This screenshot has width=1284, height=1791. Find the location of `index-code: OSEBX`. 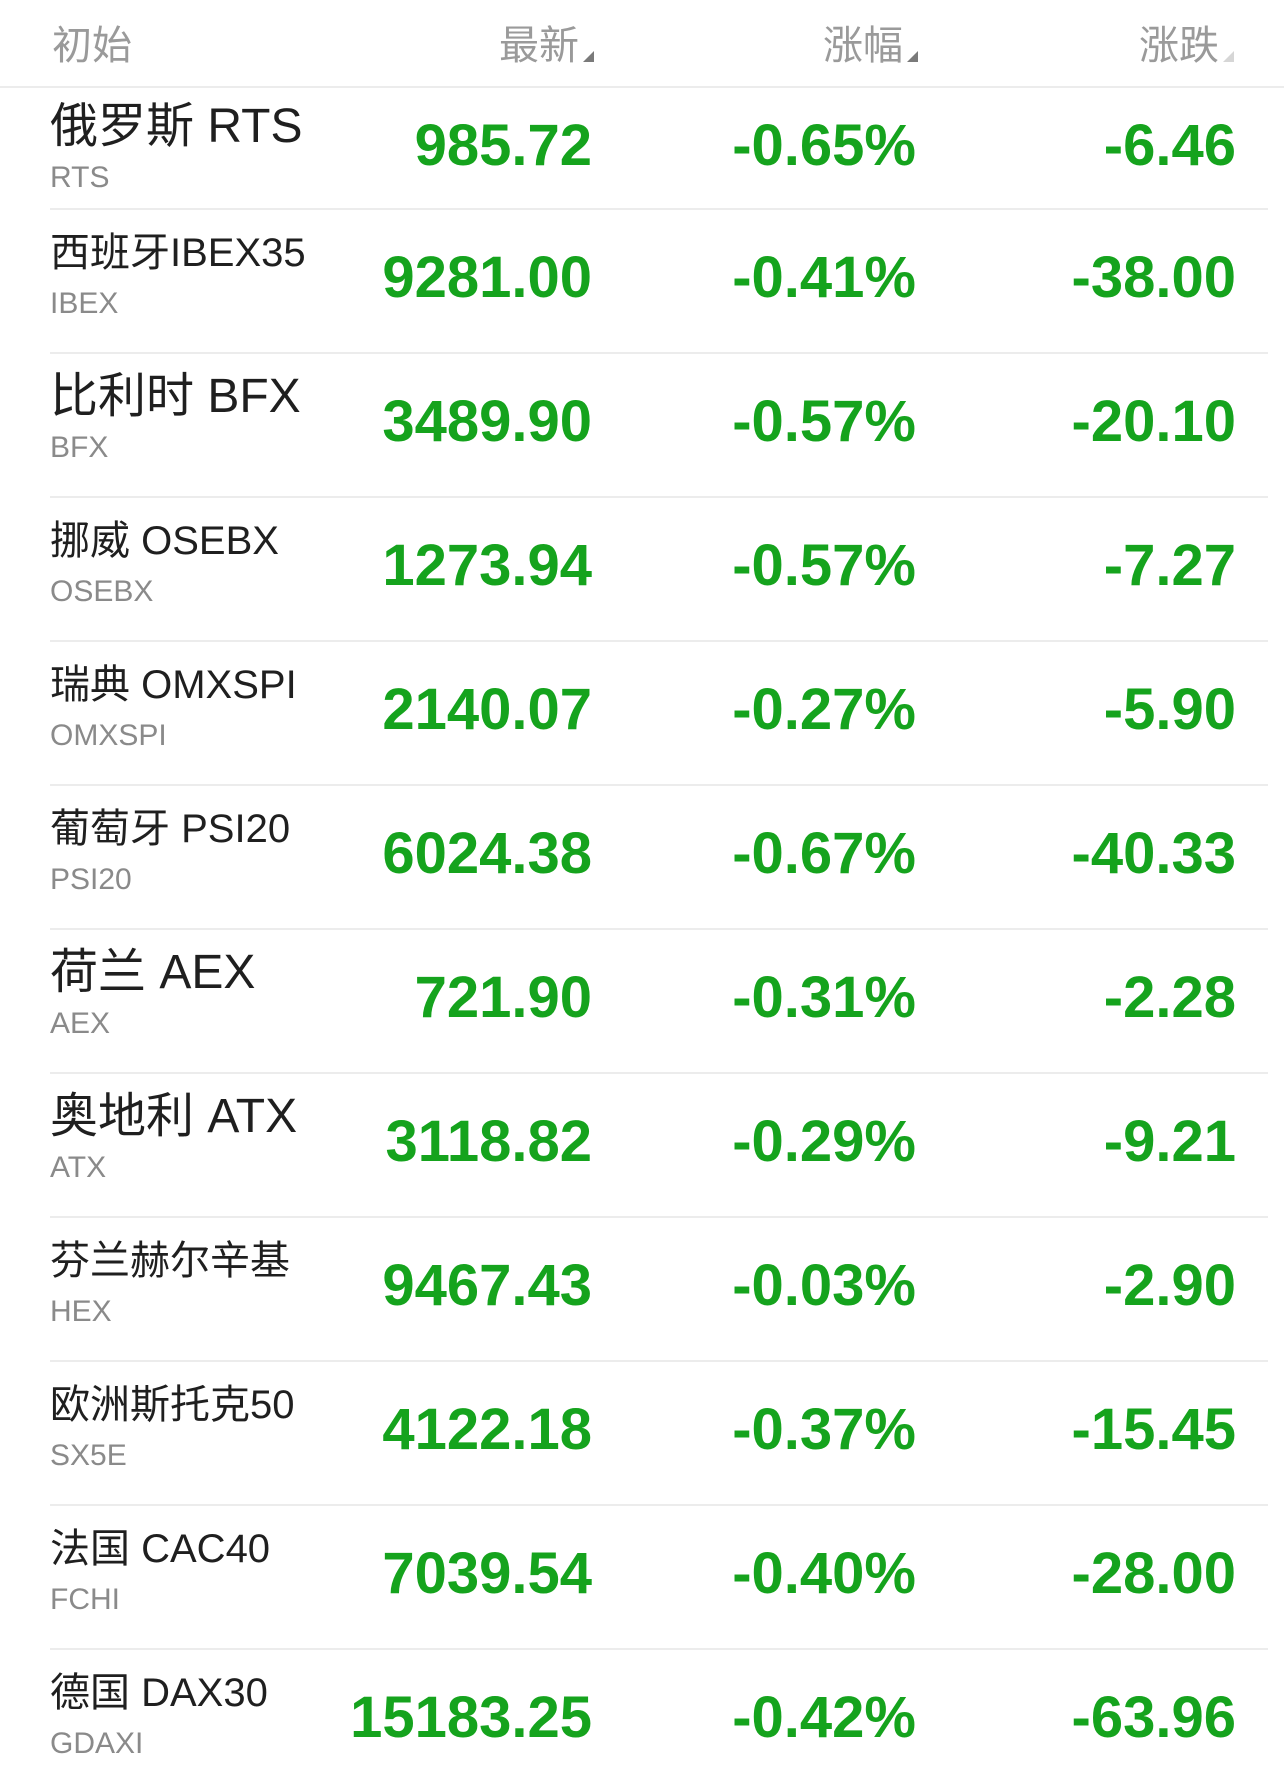

index-code: OSEBX is located at coordinates (102, 591).